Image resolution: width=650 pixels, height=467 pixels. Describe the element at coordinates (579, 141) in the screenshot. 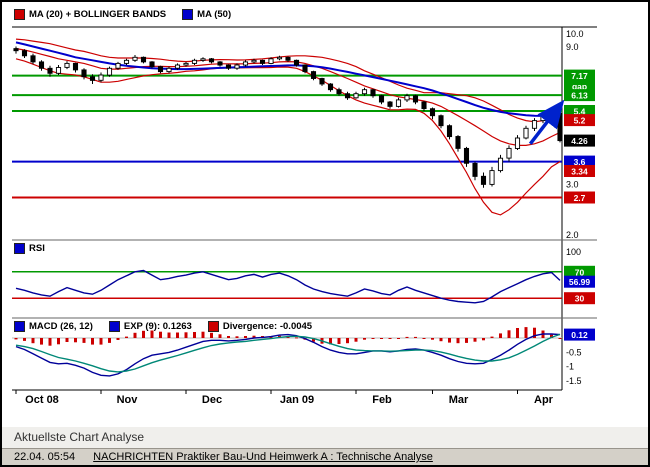

I see `svg-text: 4.26` at that location.